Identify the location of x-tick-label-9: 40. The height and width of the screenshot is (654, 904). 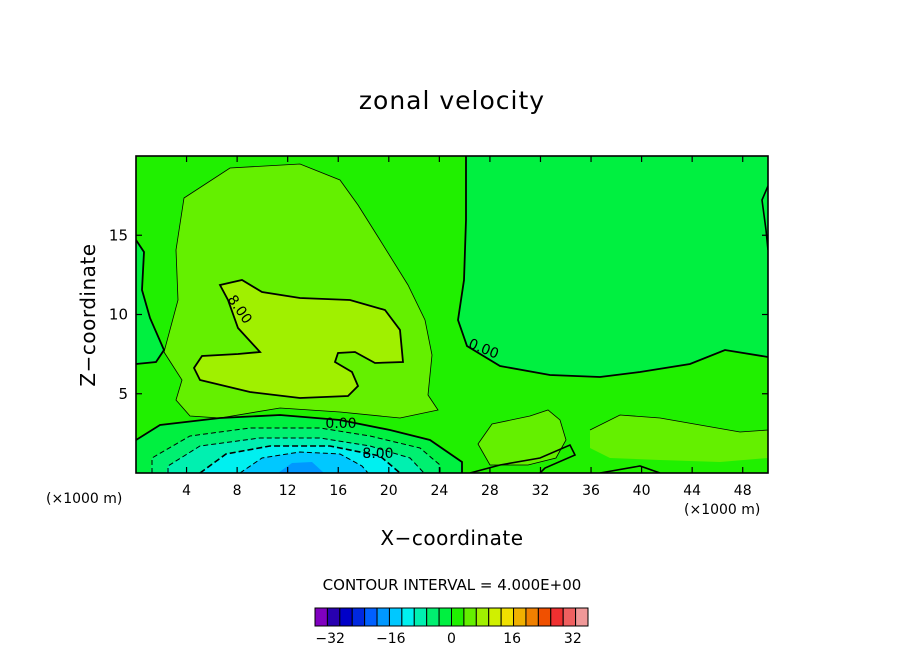
(642, 491).